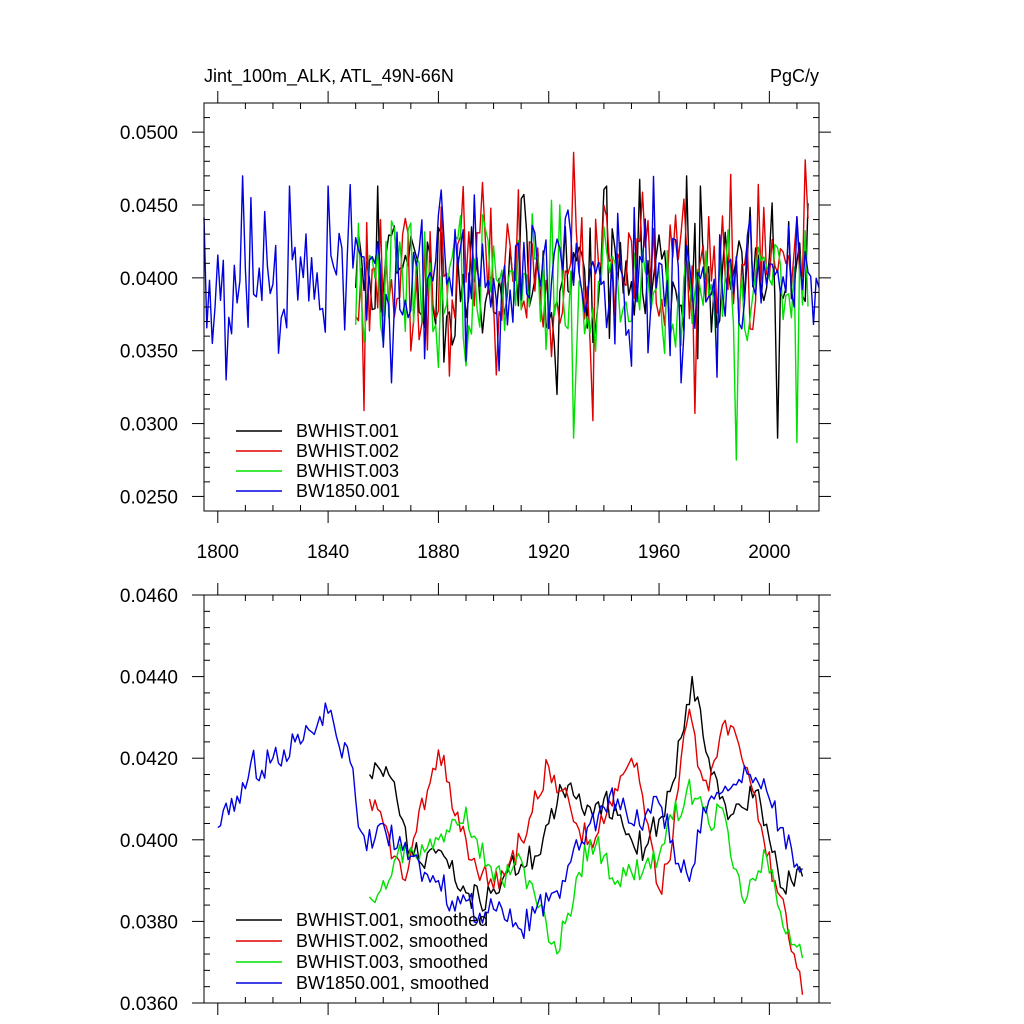  I want to click on x-tick-label: 2000, so click(769, 552).